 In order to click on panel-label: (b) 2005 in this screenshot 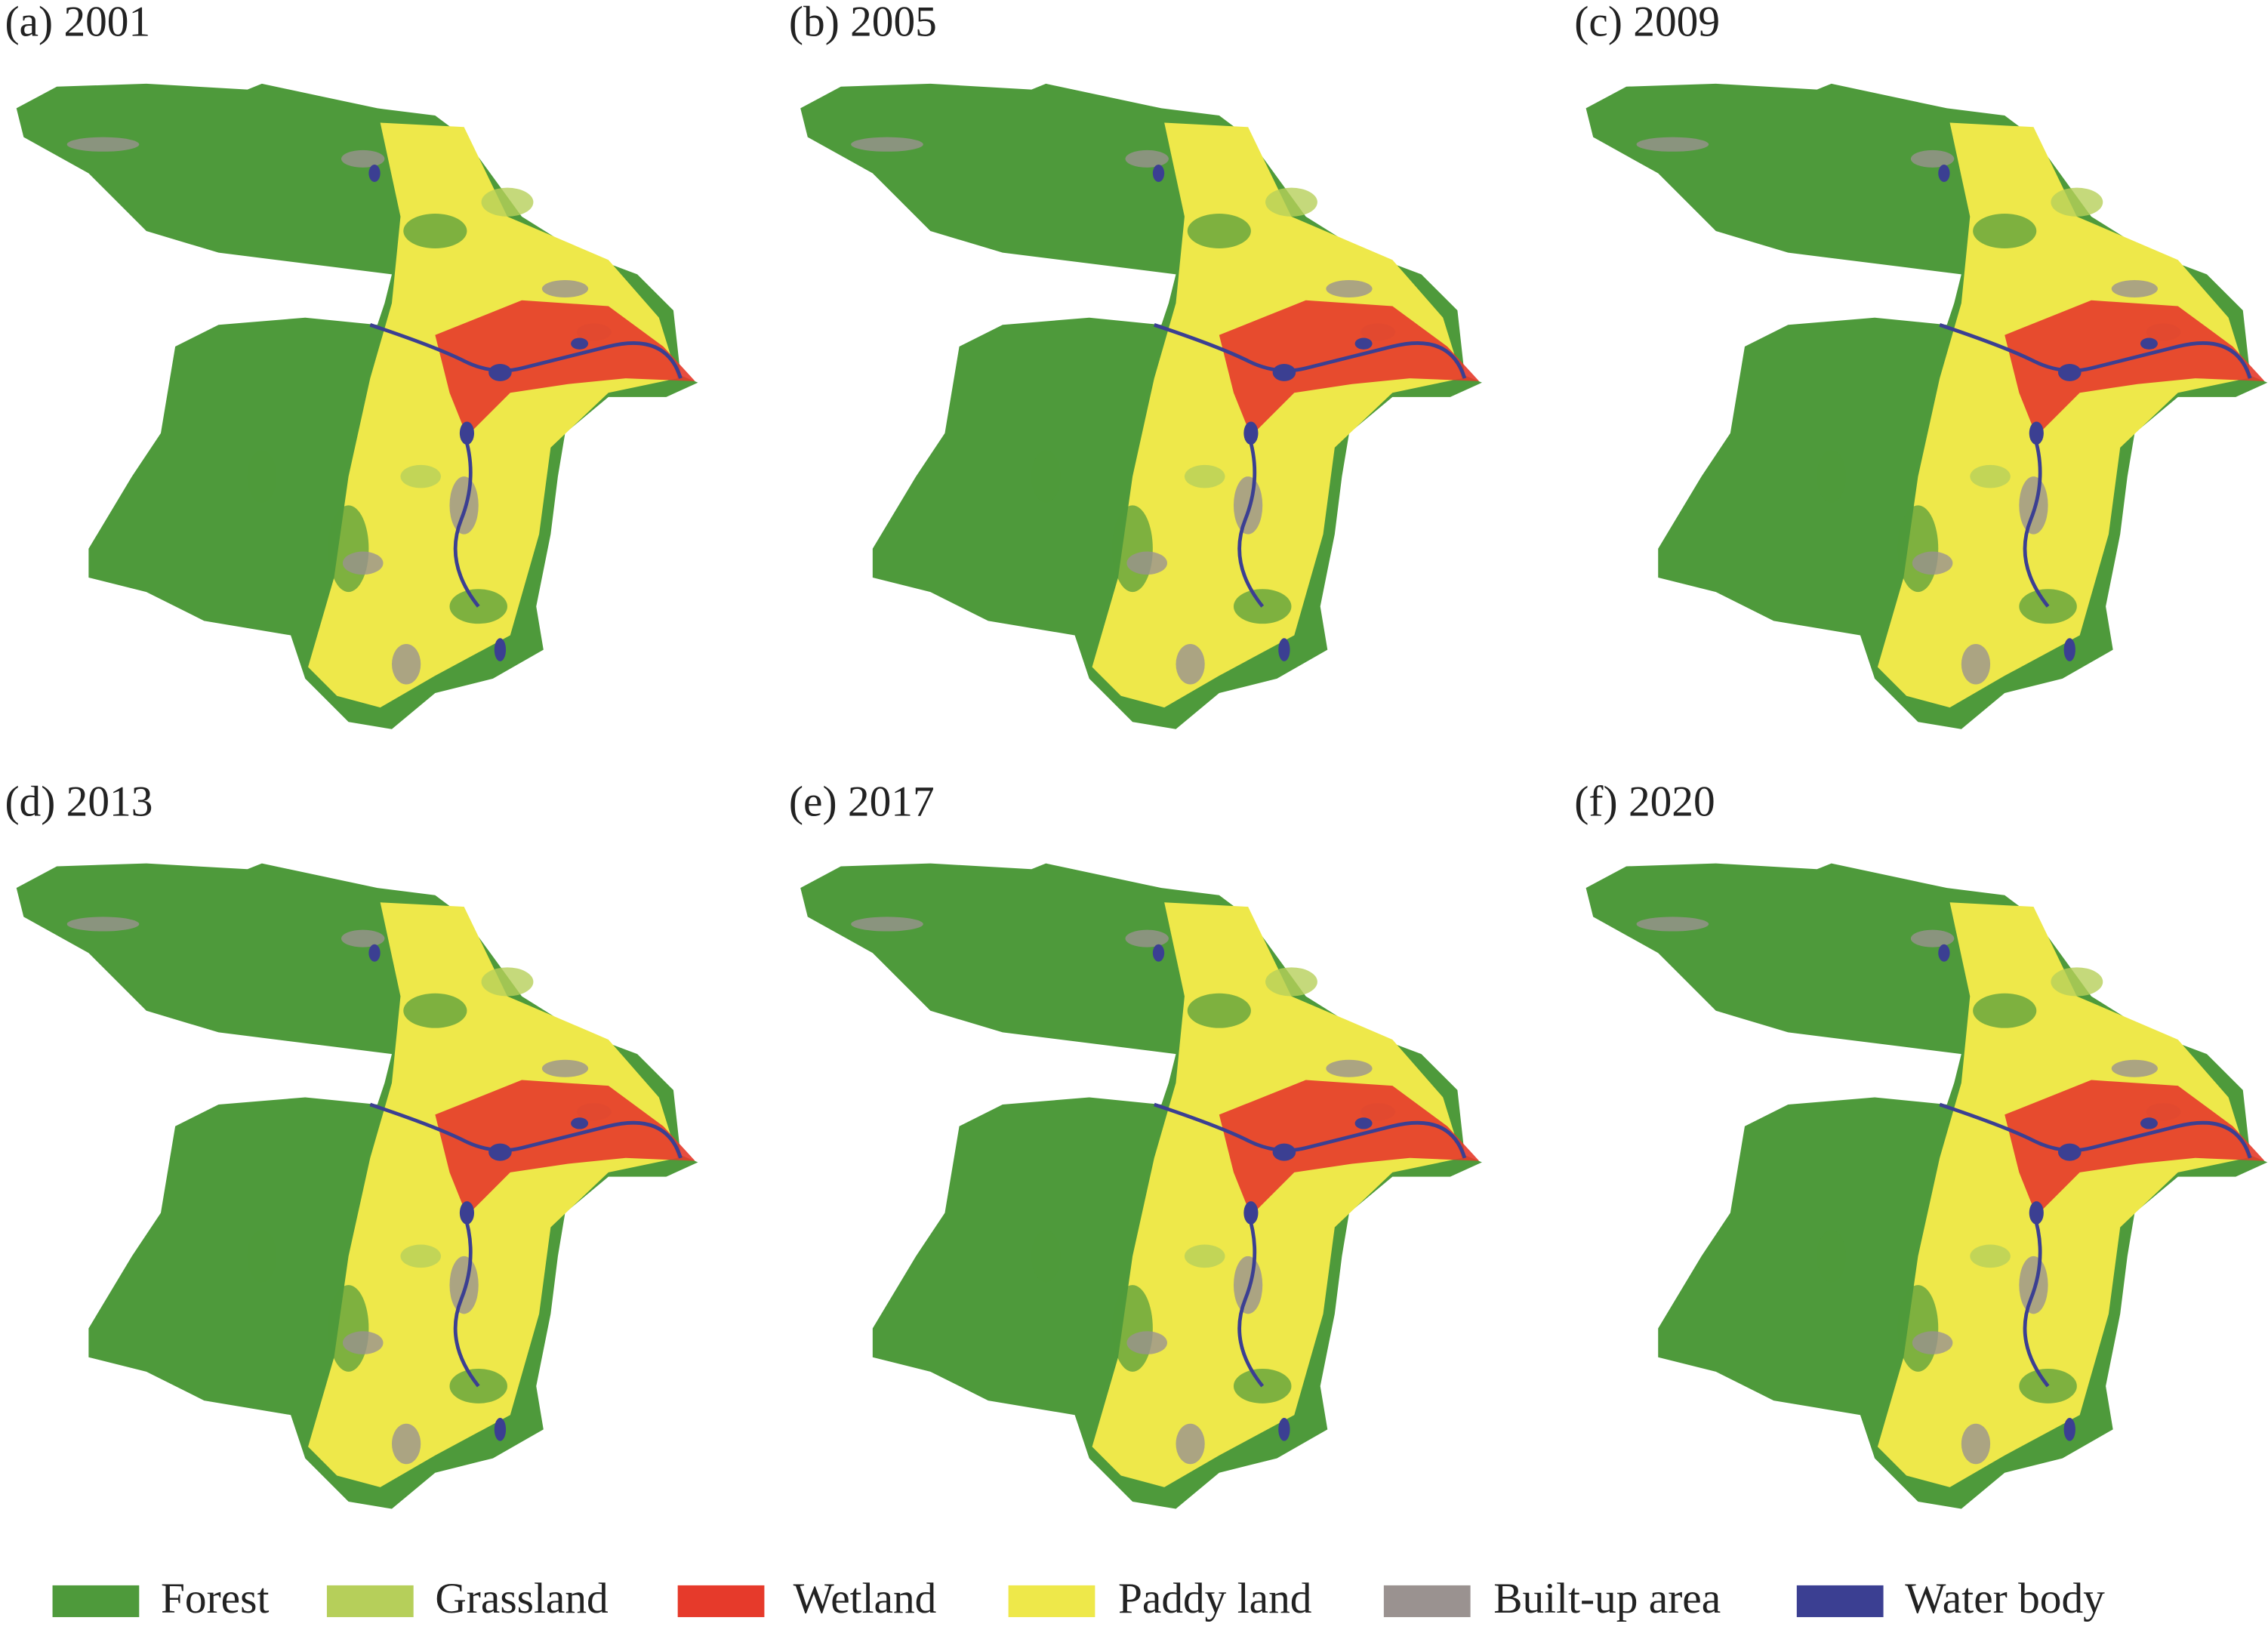, I will do `click(863, 23)`.